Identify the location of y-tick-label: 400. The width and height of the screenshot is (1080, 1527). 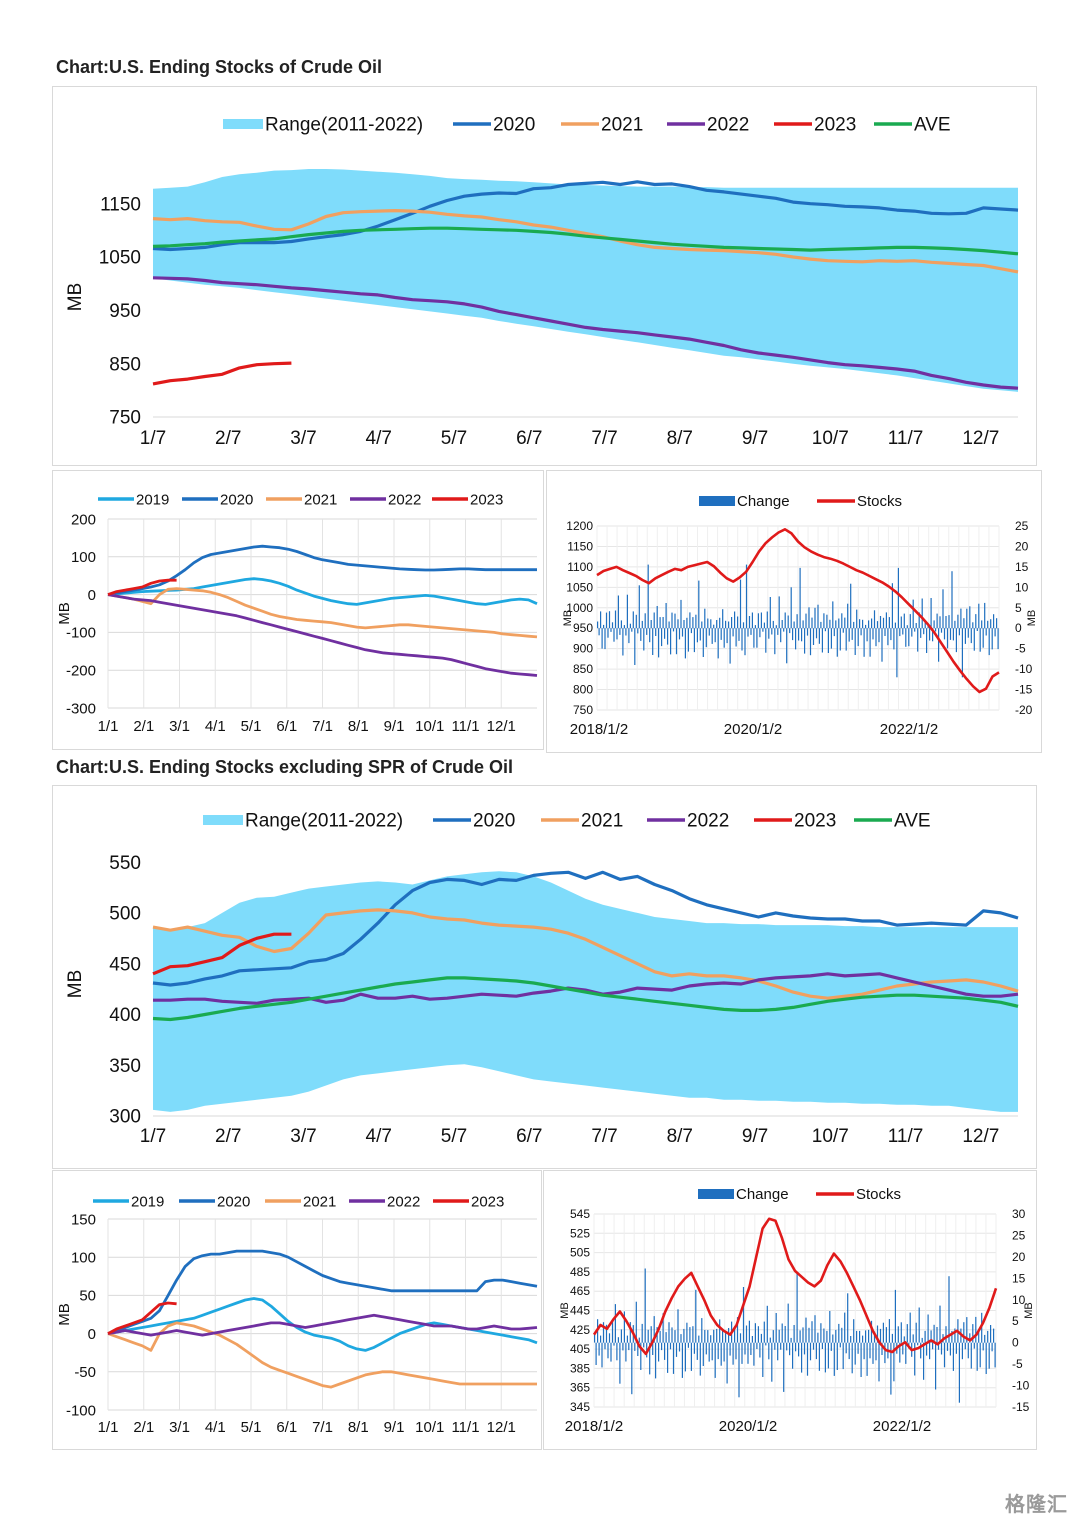
(125, 1015).